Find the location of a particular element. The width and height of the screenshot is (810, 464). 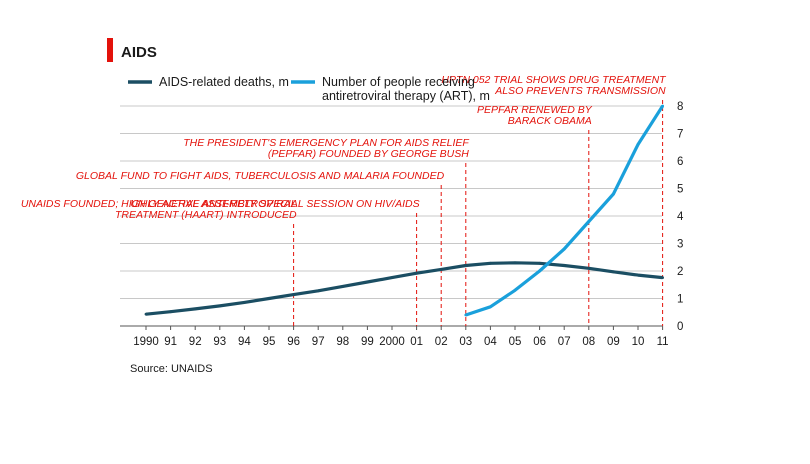

annotation-label: BARACK OBAMA is located at coordinates (550, 121).